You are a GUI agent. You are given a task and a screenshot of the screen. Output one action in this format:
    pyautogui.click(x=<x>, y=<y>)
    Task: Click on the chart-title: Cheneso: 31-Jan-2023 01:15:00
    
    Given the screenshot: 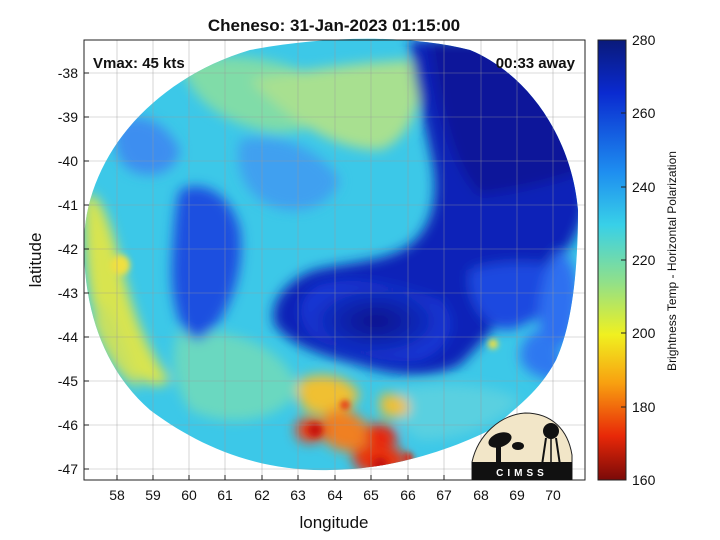 What is the action you would take?
    pyautogui.click(x=334, y=25)
    